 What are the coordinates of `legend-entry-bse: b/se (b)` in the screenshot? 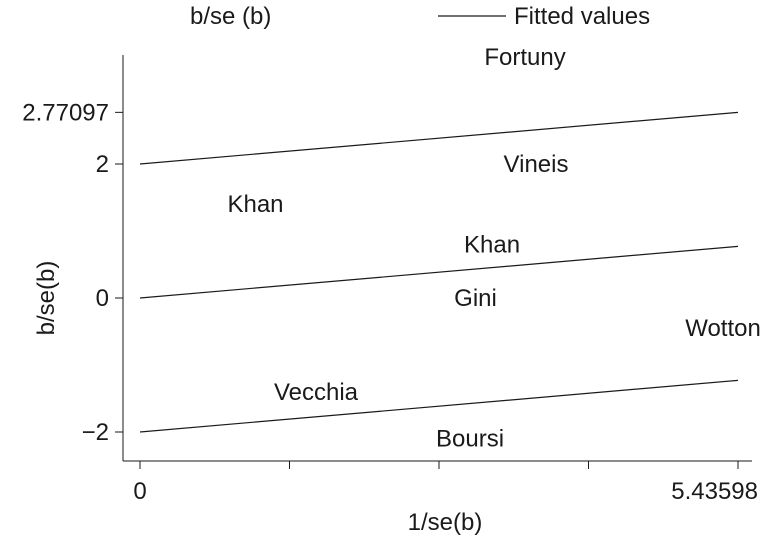 It's located at (230, 16).